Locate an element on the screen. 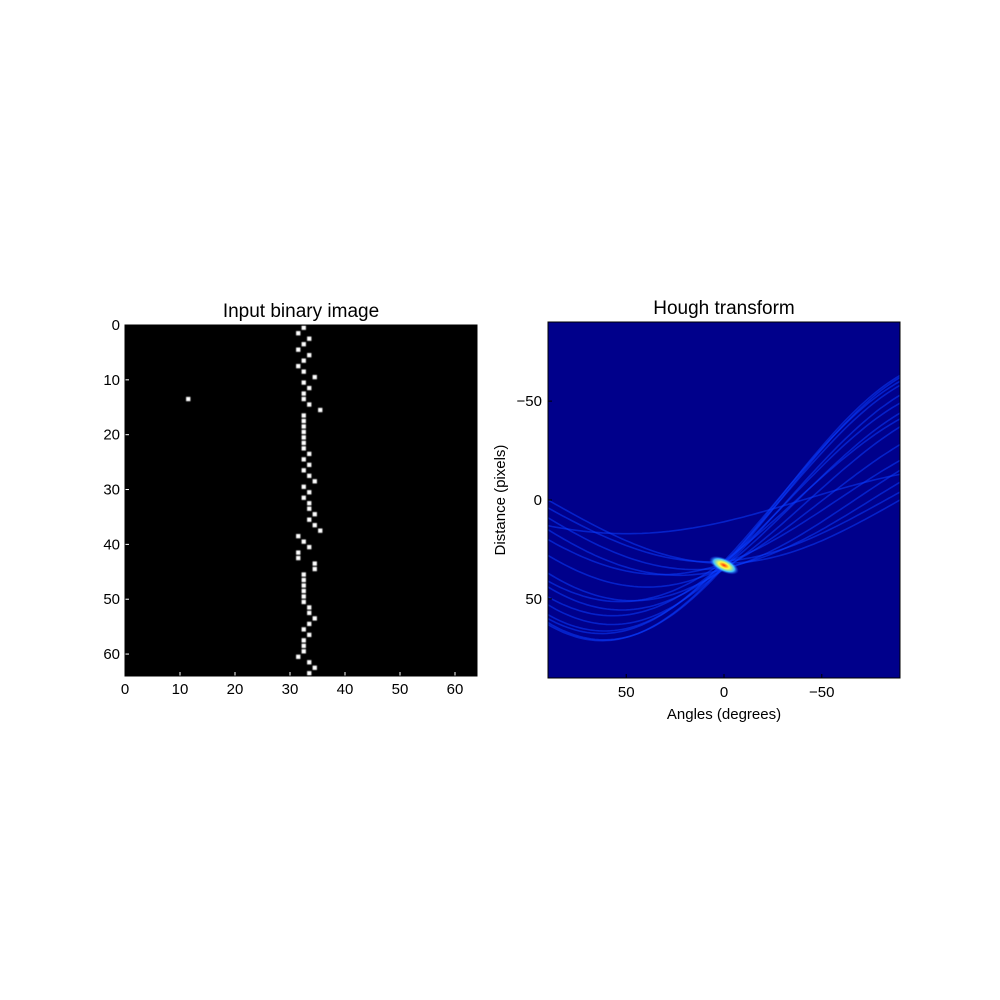 The height and width of the screenshot is (1000, 1000). y-tick-label: 40 is located at coordinates (111, 544).